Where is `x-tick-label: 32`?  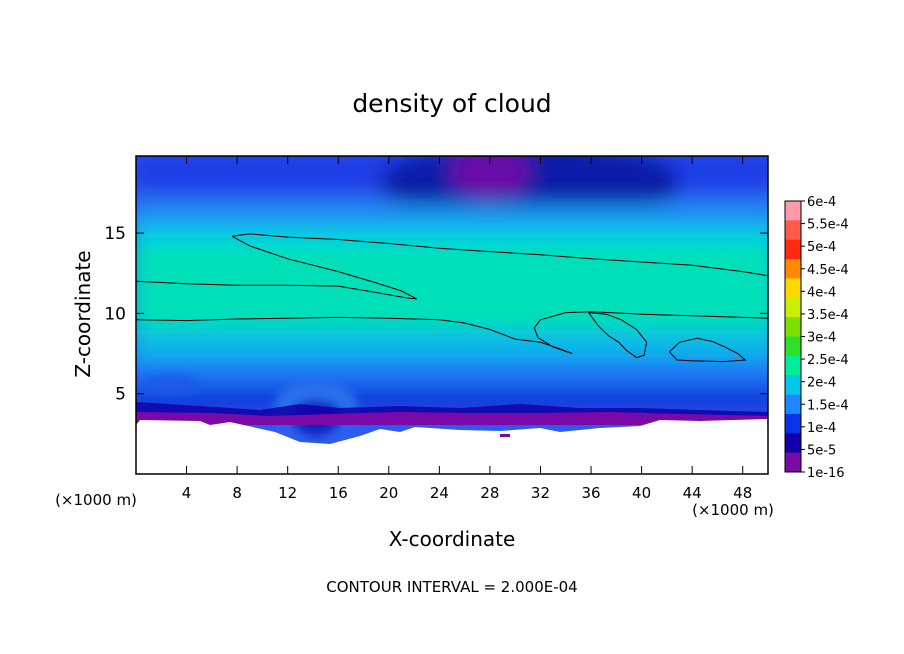
x-tick-label: 32 is located at coordinates (540, 493).